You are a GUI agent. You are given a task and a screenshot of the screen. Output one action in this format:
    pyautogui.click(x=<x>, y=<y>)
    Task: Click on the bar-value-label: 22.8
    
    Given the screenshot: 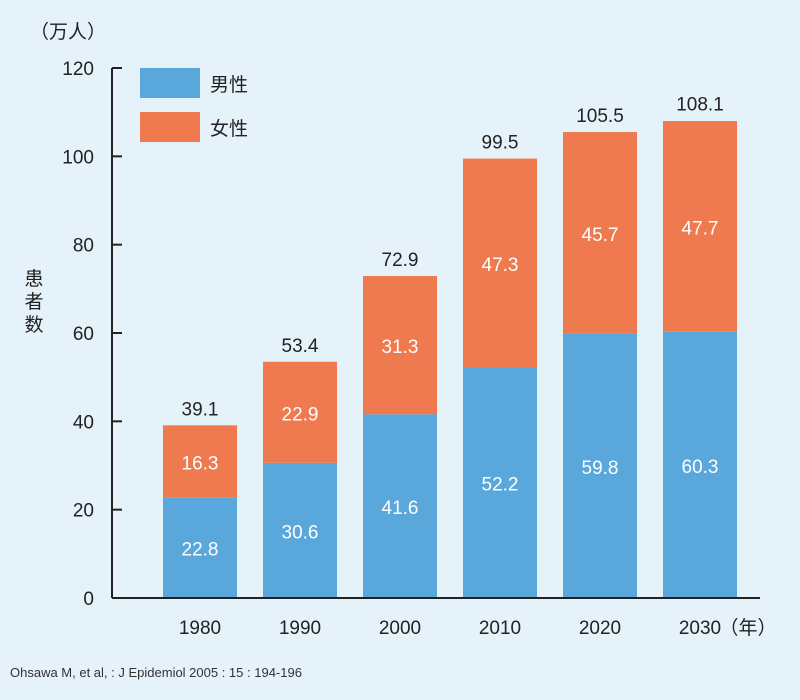 What is the action you would take?
    pyautogui.click(x=200, y=550)
    